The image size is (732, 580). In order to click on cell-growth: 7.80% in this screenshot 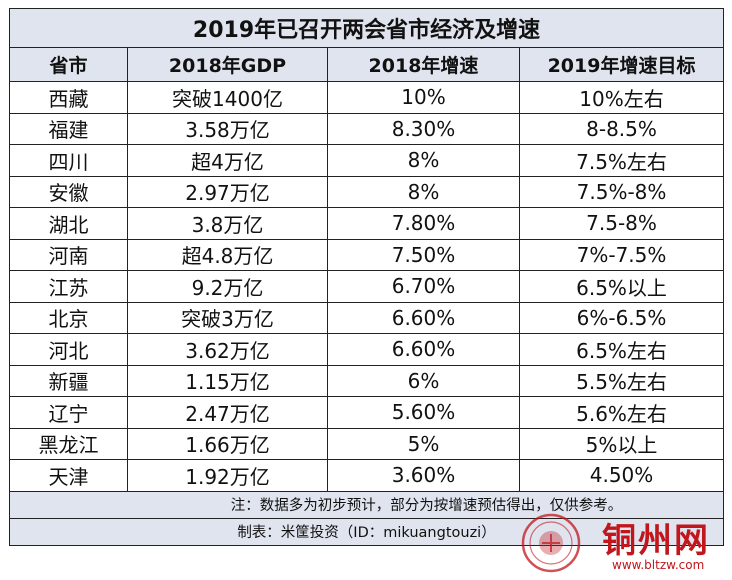, I will do `click(423, 223)`.